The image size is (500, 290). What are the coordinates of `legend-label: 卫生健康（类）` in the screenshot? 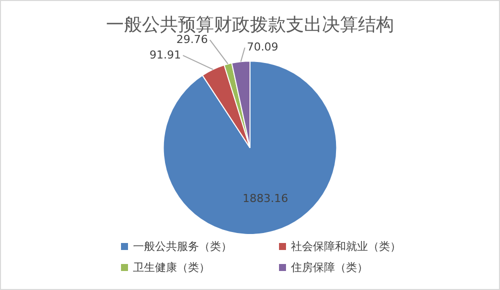 It's located at (171, 267).